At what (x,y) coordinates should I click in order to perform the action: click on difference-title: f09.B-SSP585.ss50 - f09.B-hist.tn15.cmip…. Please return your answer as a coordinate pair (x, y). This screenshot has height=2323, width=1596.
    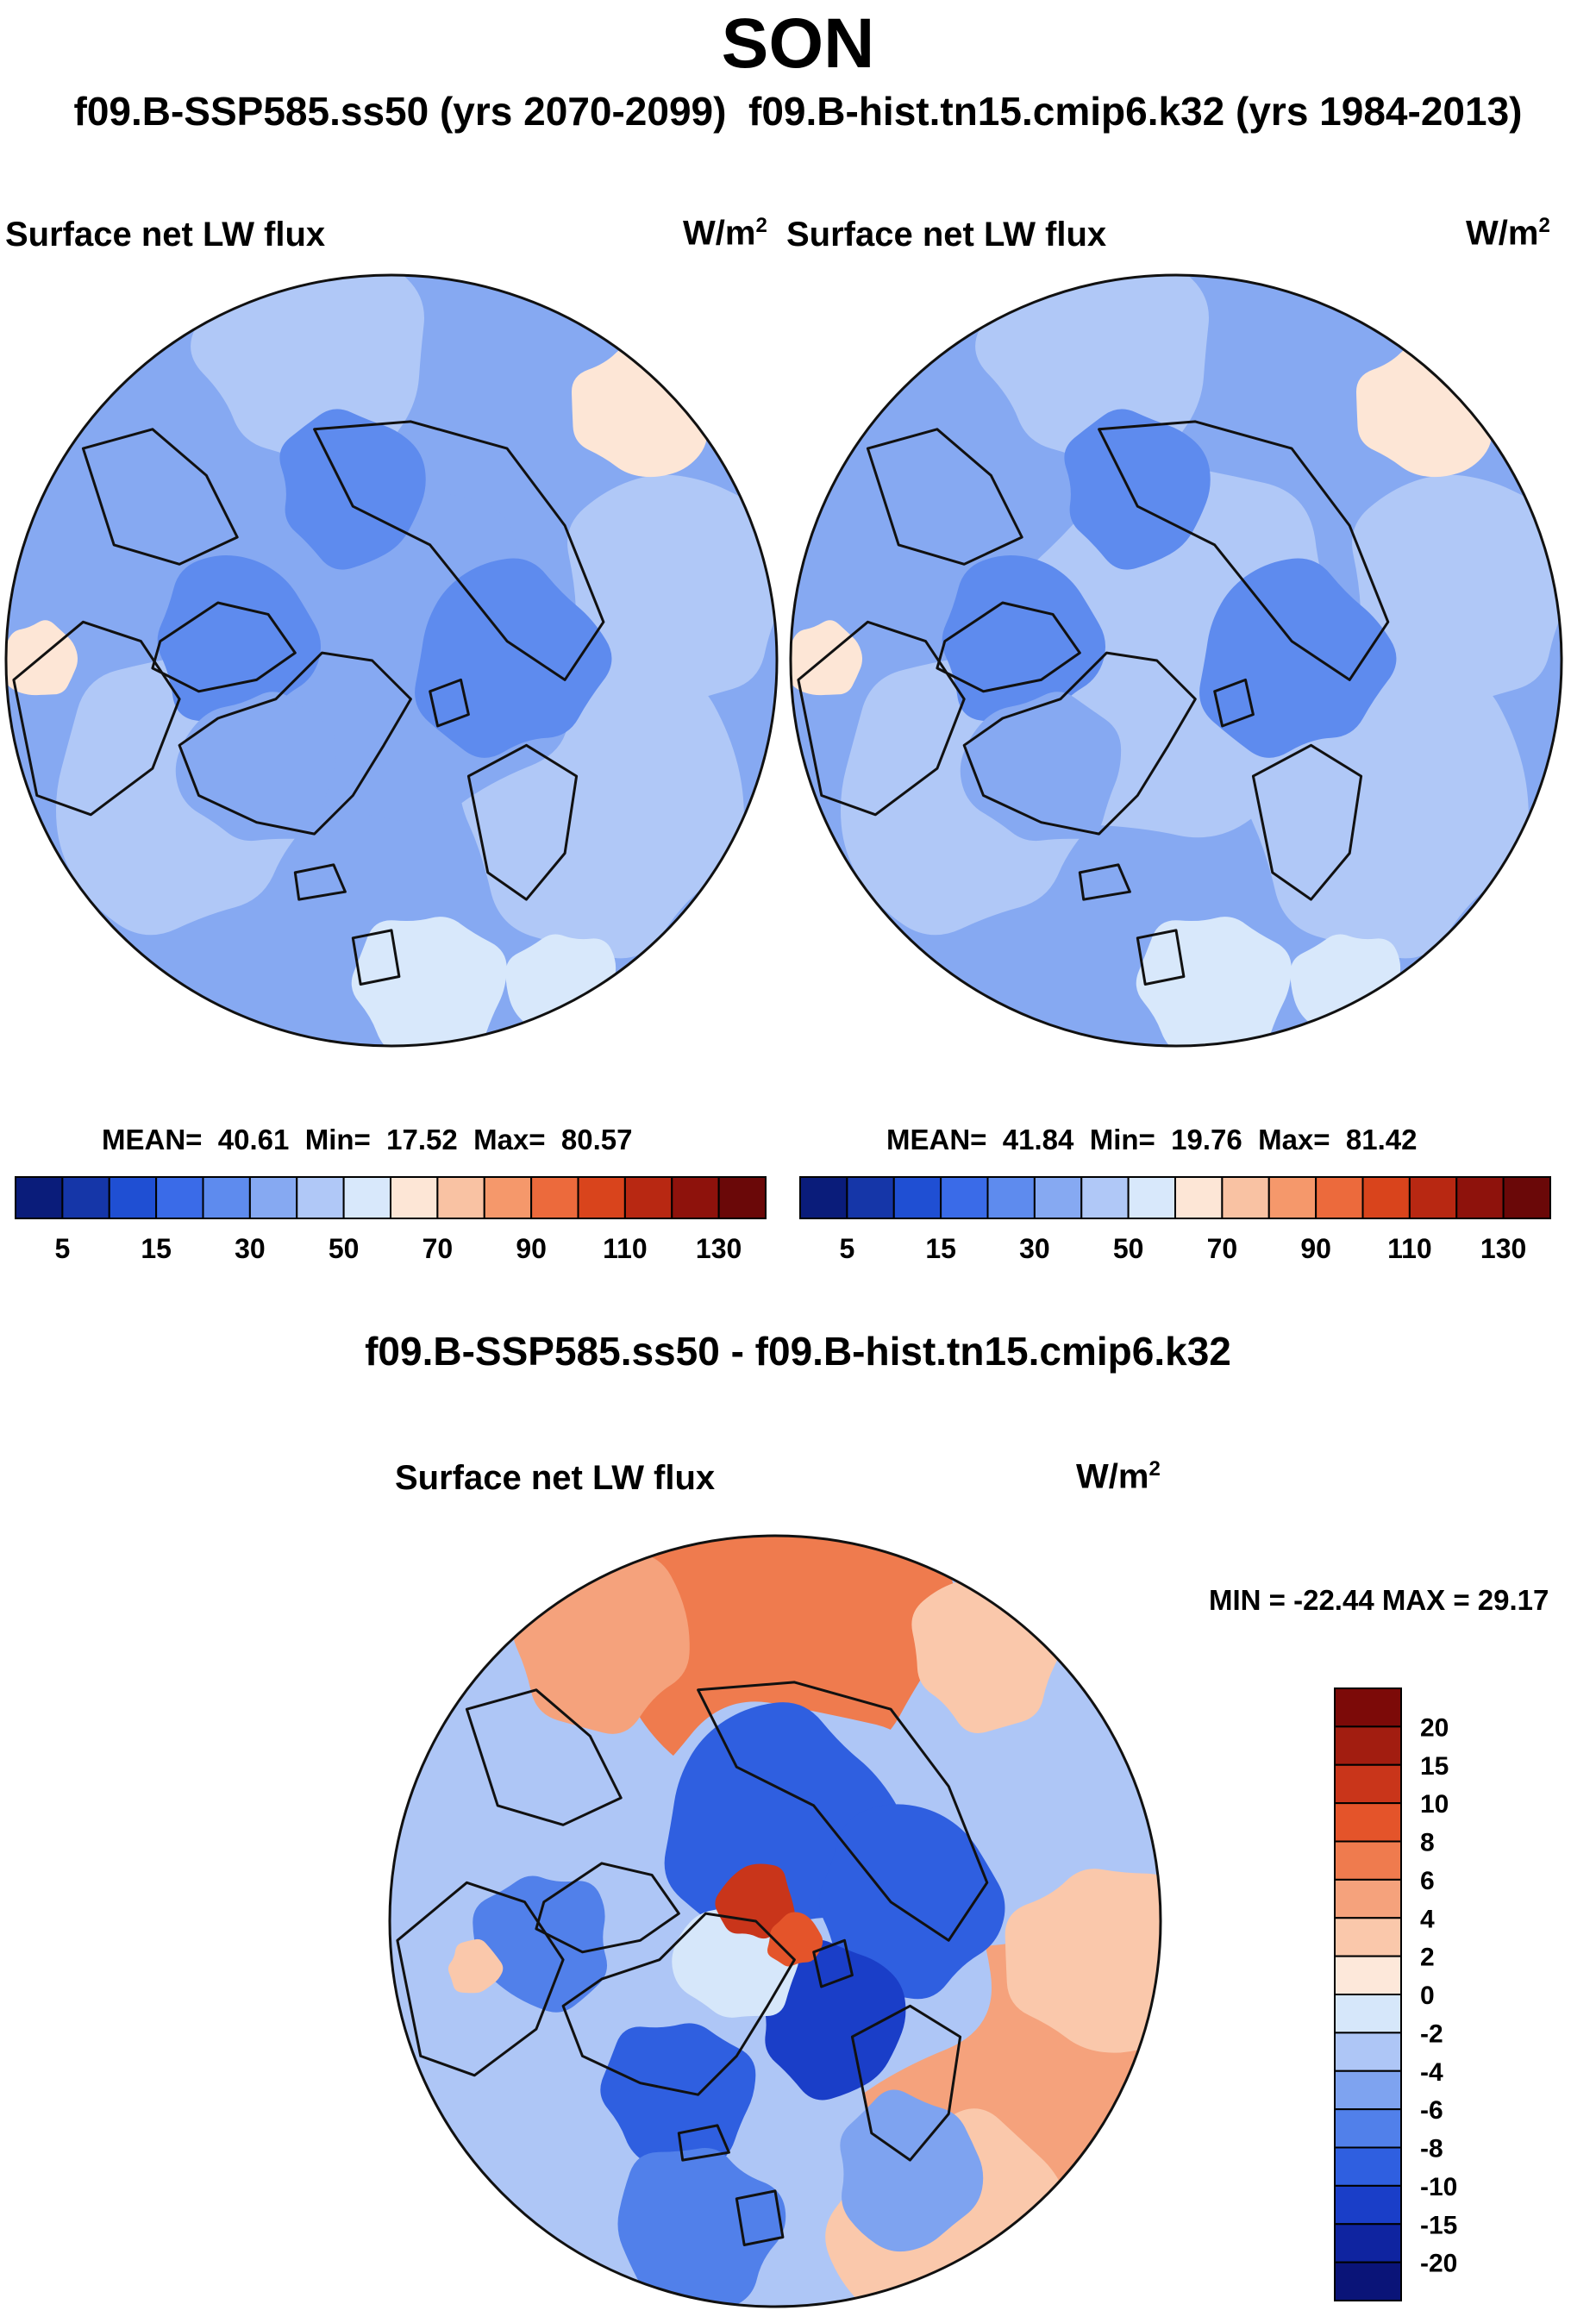
    Looking at the image, I should click on (798, 1351).